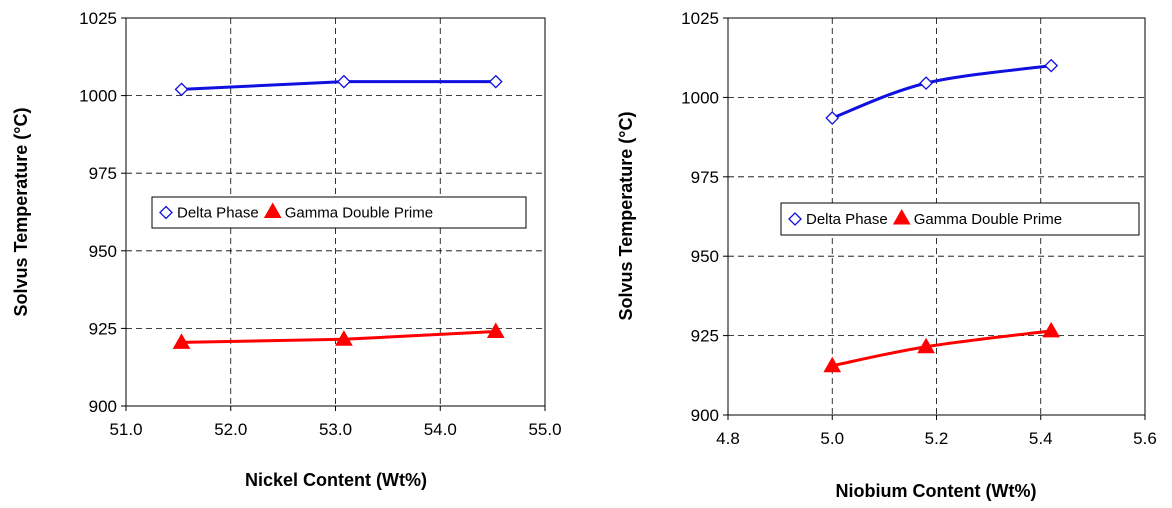  What do you see at coordinates (728, 438) in the screenshot?
I see `x-tick-label: 4.8` at bounding box center [728, 438].